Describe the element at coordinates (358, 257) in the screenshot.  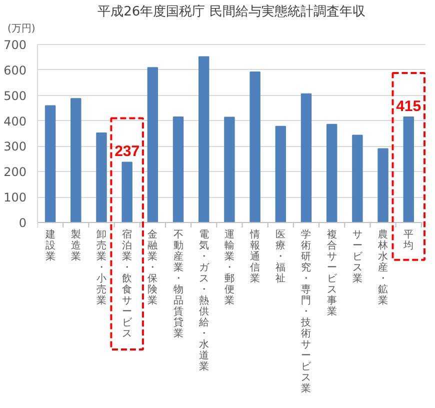
I see `x-tick-label: サービス業` at that location.